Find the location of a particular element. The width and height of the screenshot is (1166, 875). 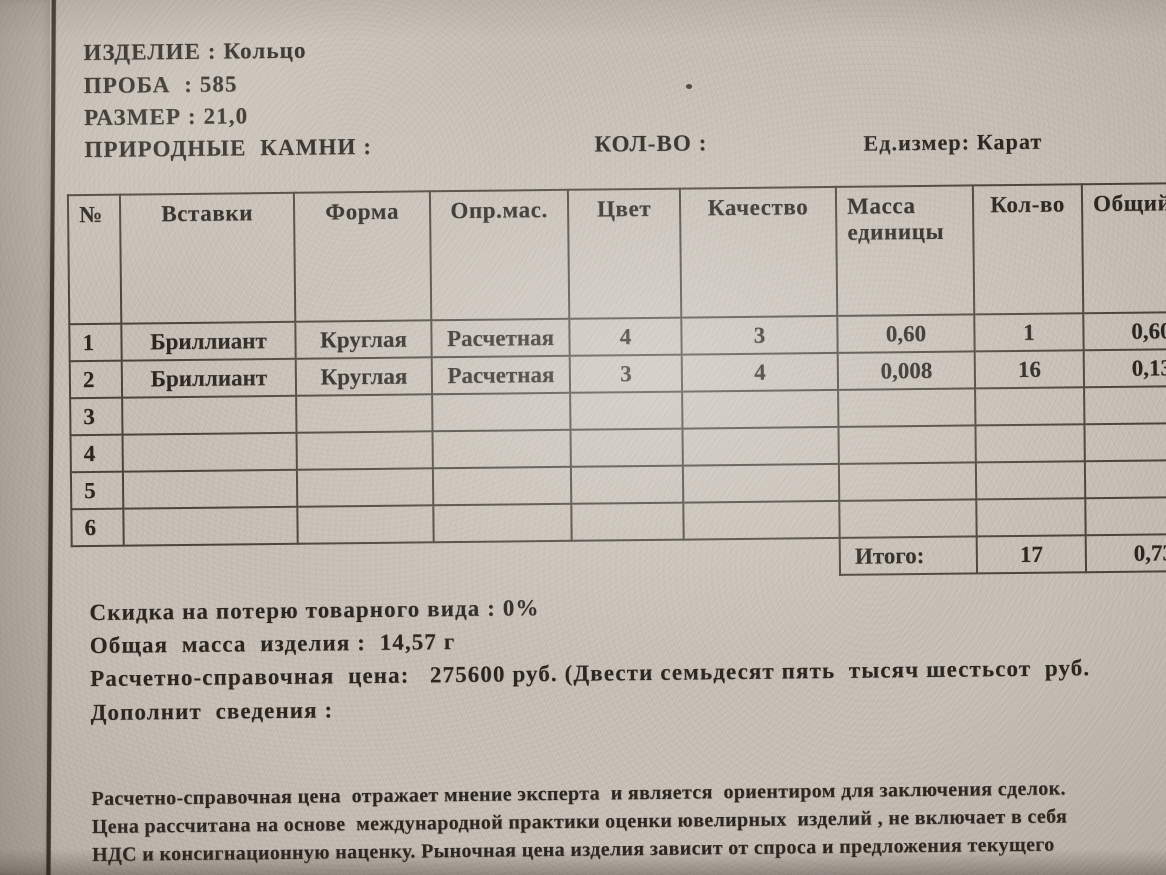

cell-quality: 4 is located at coordinates (760, 372).